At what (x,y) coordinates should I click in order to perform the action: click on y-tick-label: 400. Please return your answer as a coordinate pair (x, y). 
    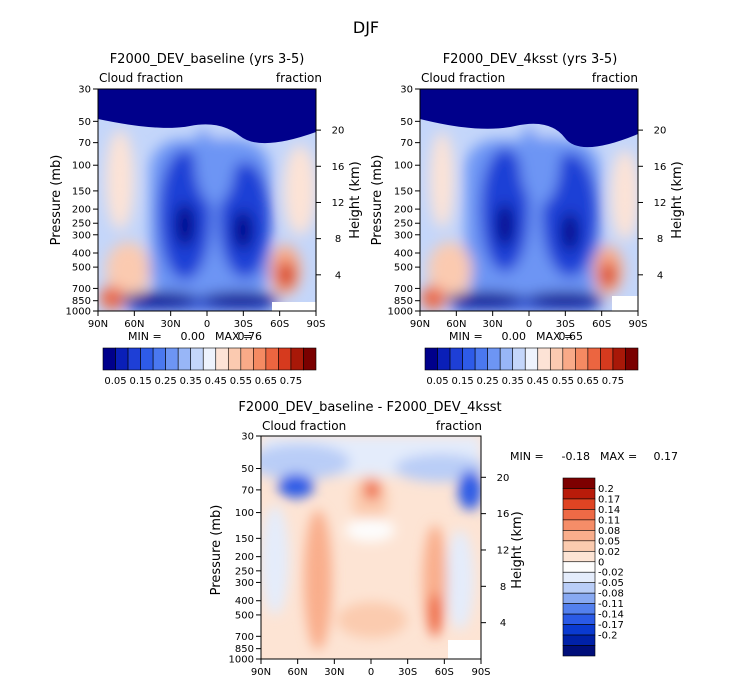
    Looking at the image, I should click on (403, 253).